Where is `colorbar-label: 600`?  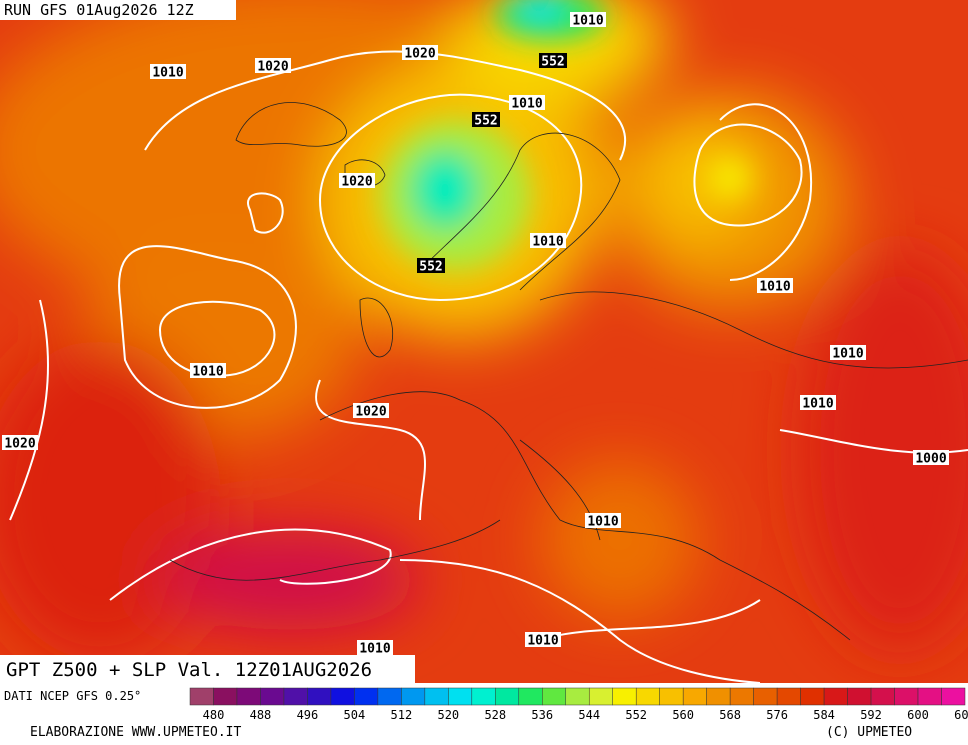
colorbar-label: 600 is located at coordinates (918, 715).